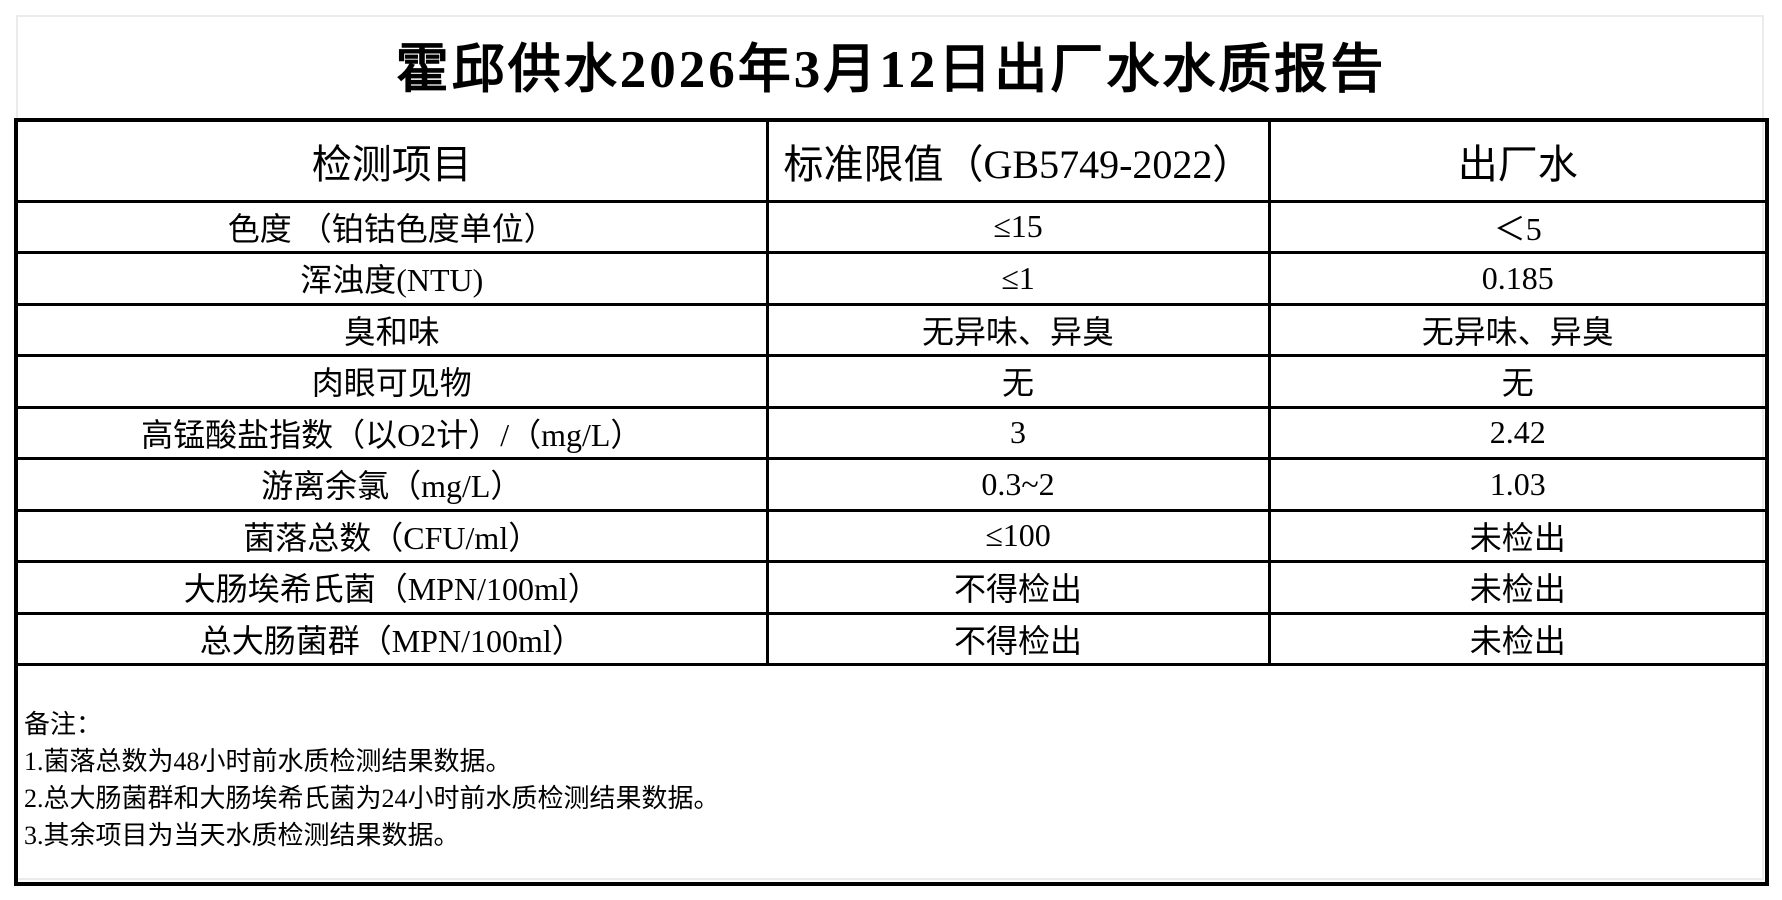 This screenshot has height=900, width=1782. What do you see at coordinates (1518, 329) in the screenshot?
I see `measured-value: 无异味、异臭` at bounding box center [1518, 329].